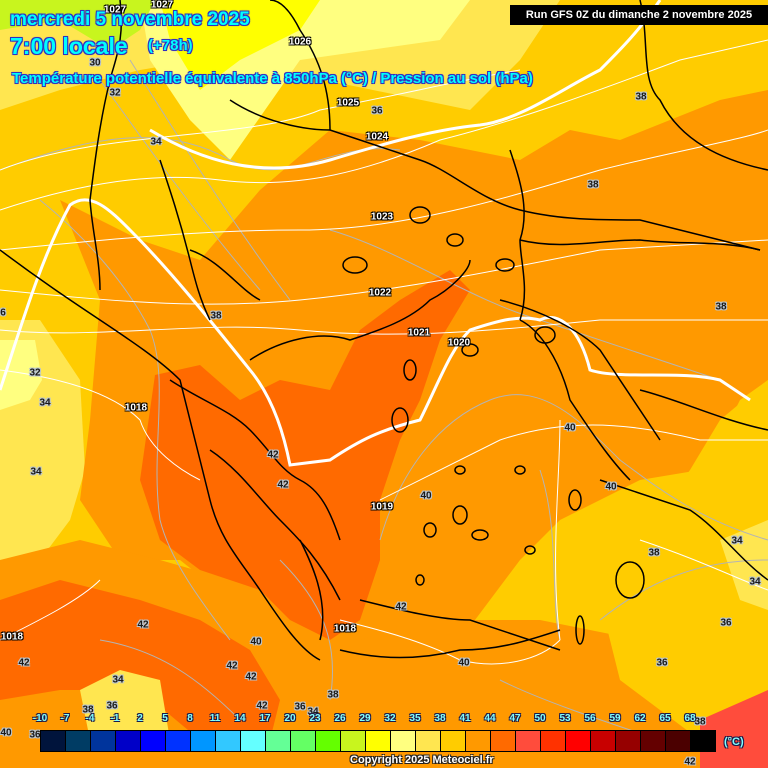 This screenshot has height=768, width=768. Describe the element at coordinates (380, 293) in the screenshot. I see `isobar-label: 1022` at that location.